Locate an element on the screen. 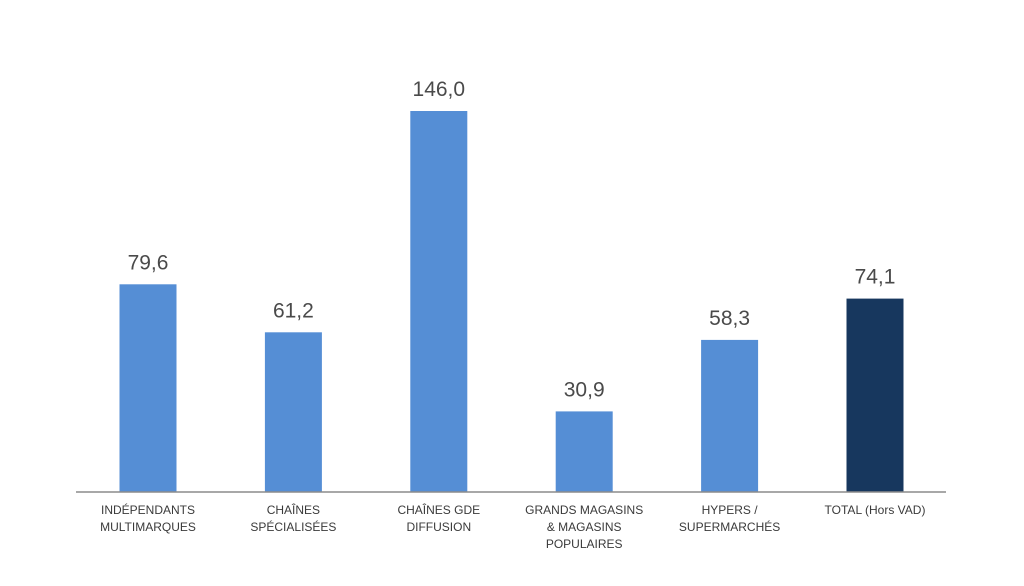  value-label-4: 30,9 is located at coordinates (584, 389).